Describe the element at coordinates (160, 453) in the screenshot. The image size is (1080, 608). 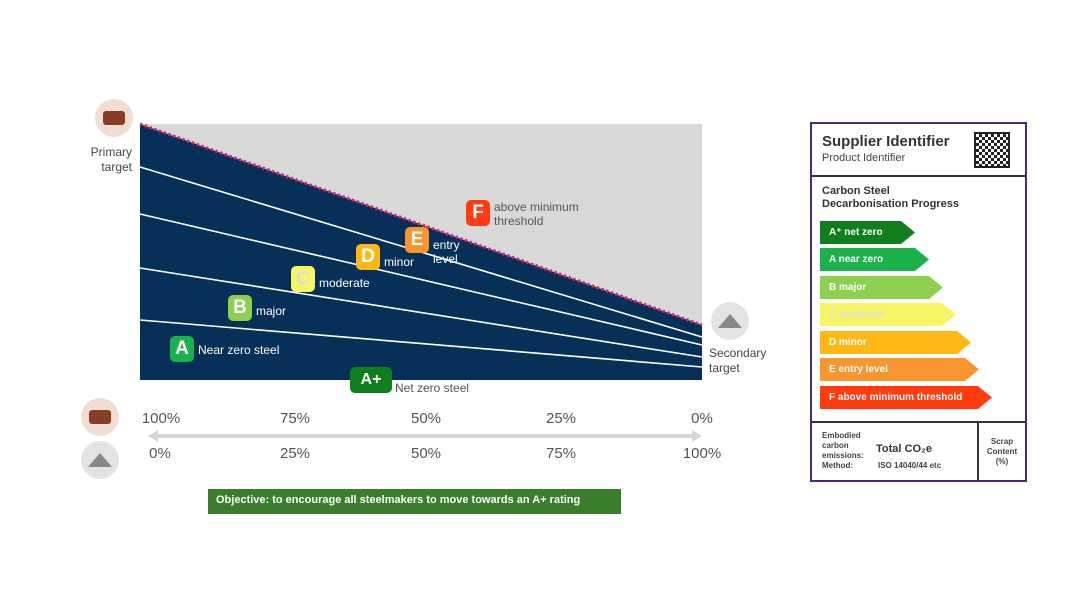
I see `secondary-pct-tick: 0%` at that location.